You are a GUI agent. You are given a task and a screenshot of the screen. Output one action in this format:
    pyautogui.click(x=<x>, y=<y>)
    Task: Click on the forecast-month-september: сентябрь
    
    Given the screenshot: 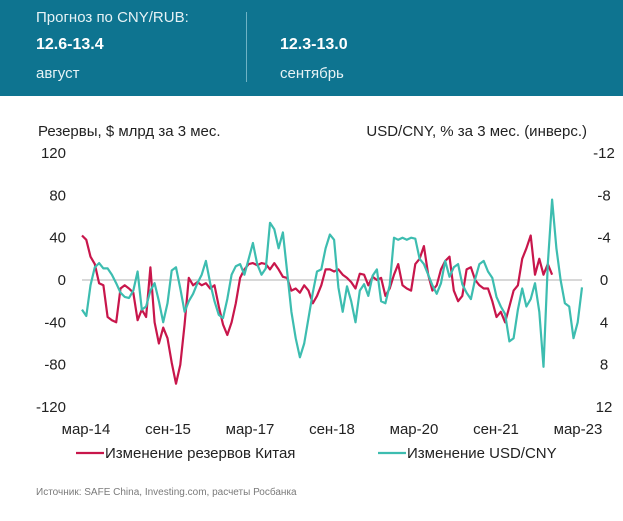 What is the action you would take?
    pyautogui.click(x=312, y=73)
    